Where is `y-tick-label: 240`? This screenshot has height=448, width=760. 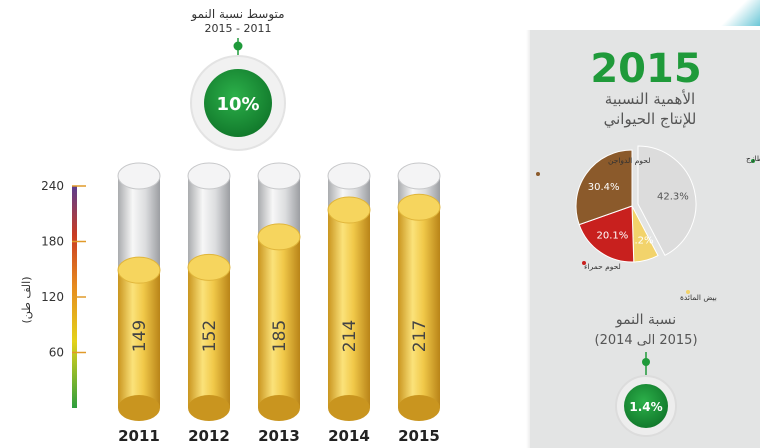
y-tick-label: 240 is located at coordinates (52, 186).